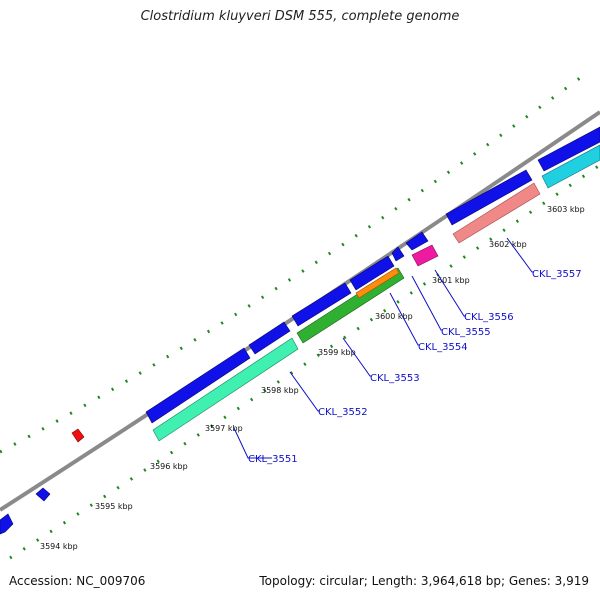 This screenshot has height=600, width=600. I want to click on tick-label: 3598 kbp, so click(280, 390).